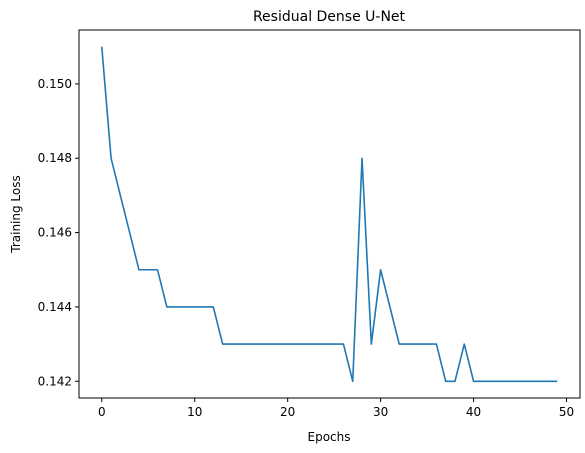 This screenshot has width=585, height=453. I want to click on x-axis: 0 10 20 30 40 50, so click(336, 408).